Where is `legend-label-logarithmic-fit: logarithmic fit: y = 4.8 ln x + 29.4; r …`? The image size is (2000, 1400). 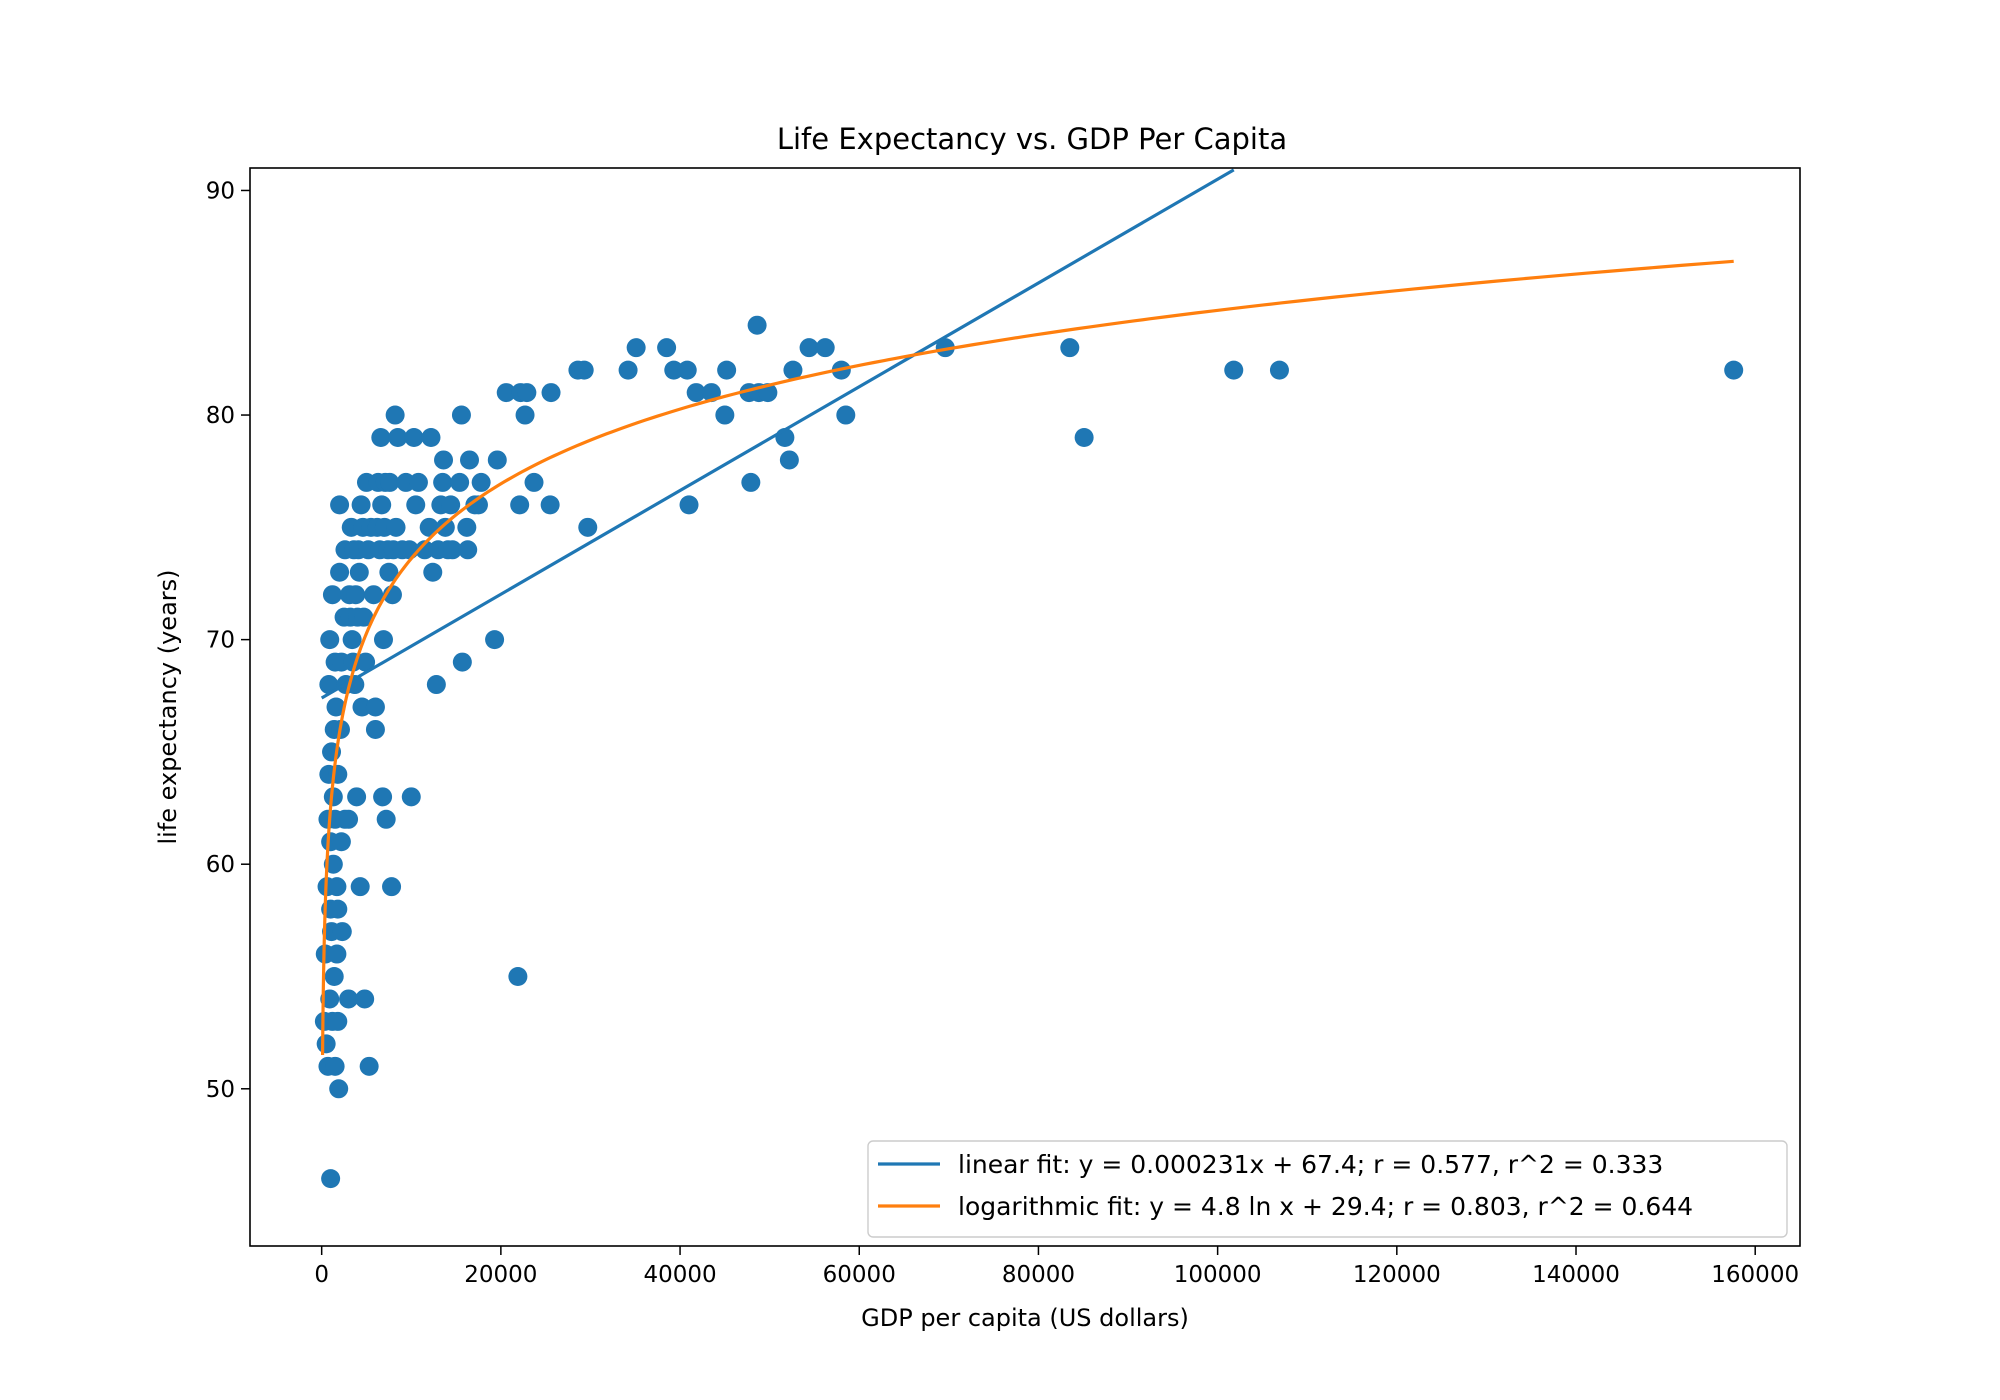
legend-label-logarithmic-fit: logarithmic fit: y = 4.8 ln x + 29.4; r … is located at coordinates (1325, 1206).